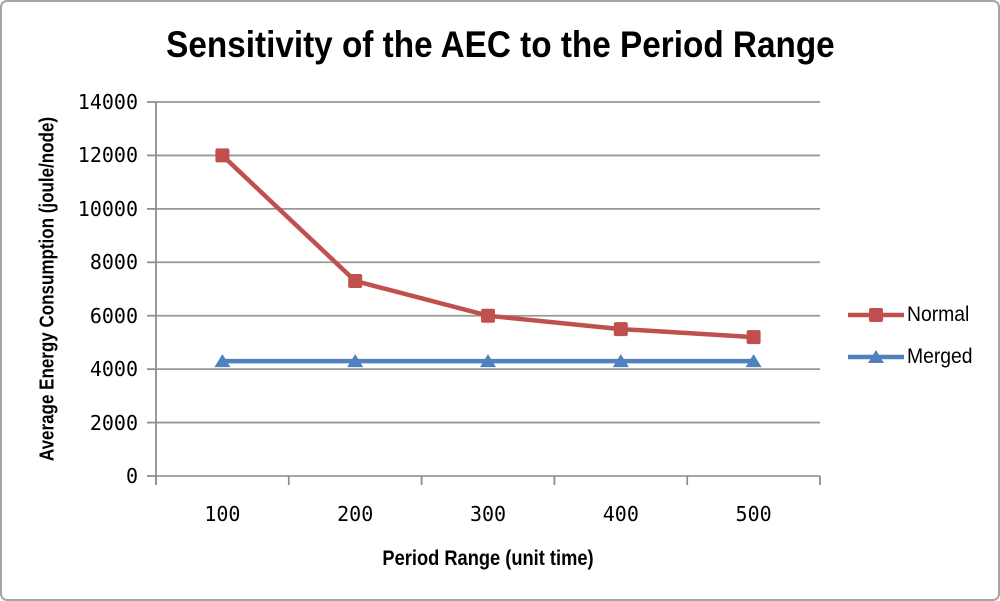  Describe the element at coordinates (753, 514) in the screenshot. I see `x-tick-label: 500` at that location.